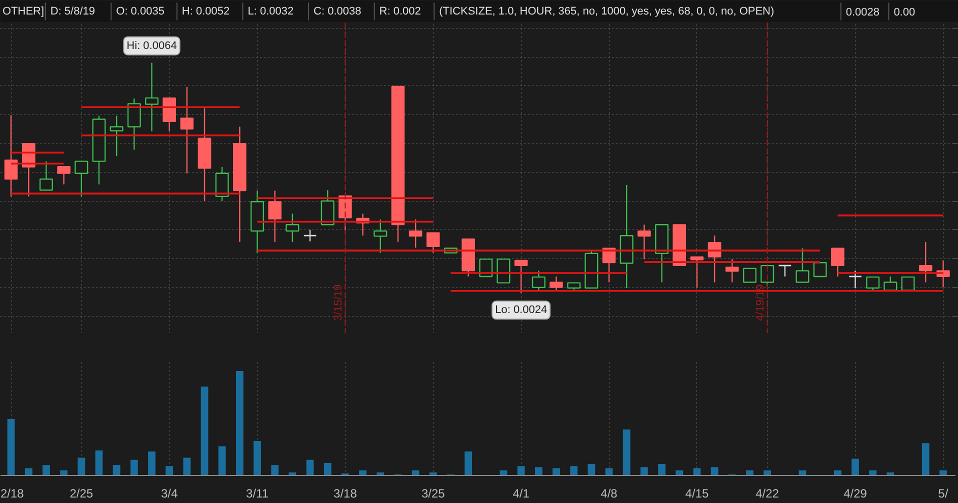  Describe the element at coordinates (12, 493) in the screenshot. I see `x-tick-label: 2/18` at that location.